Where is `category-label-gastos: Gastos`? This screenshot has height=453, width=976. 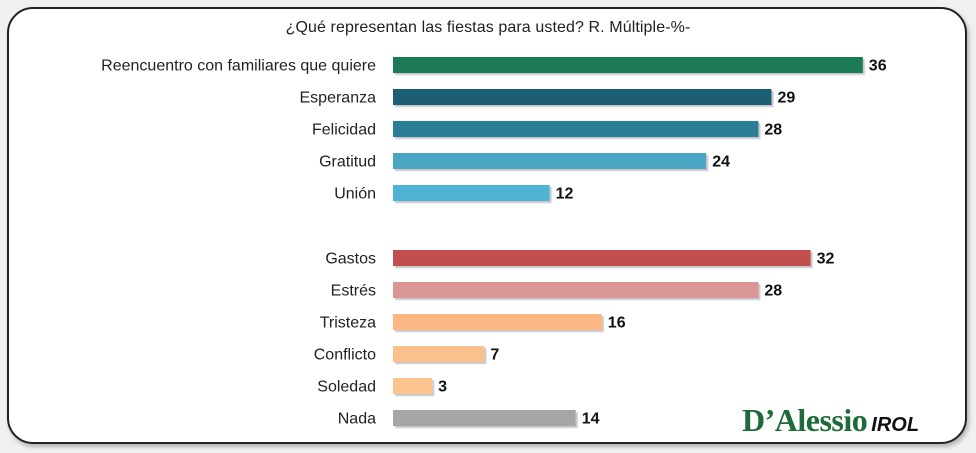
category-label-gastos: Gastos is located at coordinates (350, 259).